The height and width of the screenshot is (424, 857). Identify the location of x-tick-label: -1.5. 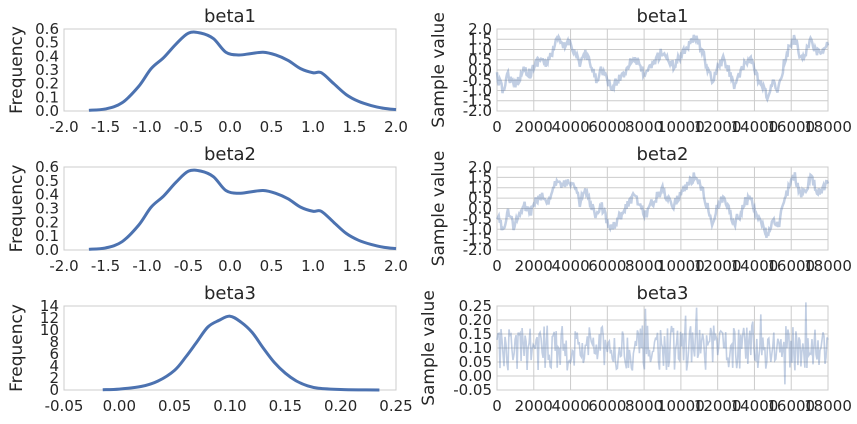
(105, 266).